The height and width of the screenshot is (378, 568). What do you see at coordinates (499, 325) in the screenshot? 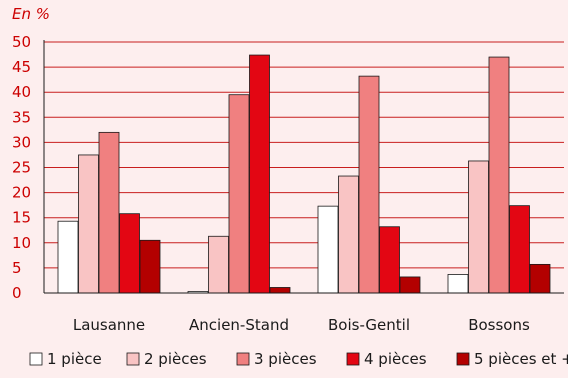
I see `category-label: Bossons` at bounding box center [499, 325].